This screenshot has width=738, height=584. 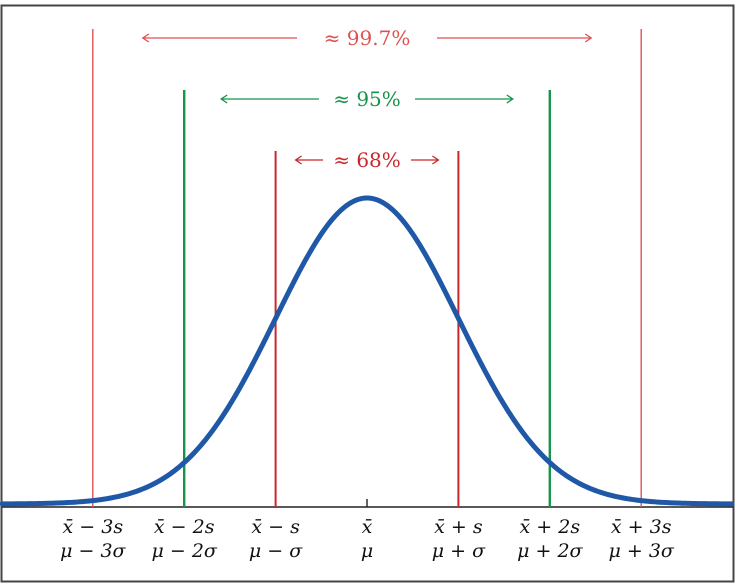 What do you see at coordinates (275, 527) in the screenshot?
I see `tick-label-sample: x̄ − s` at bounding box center [275, 527].